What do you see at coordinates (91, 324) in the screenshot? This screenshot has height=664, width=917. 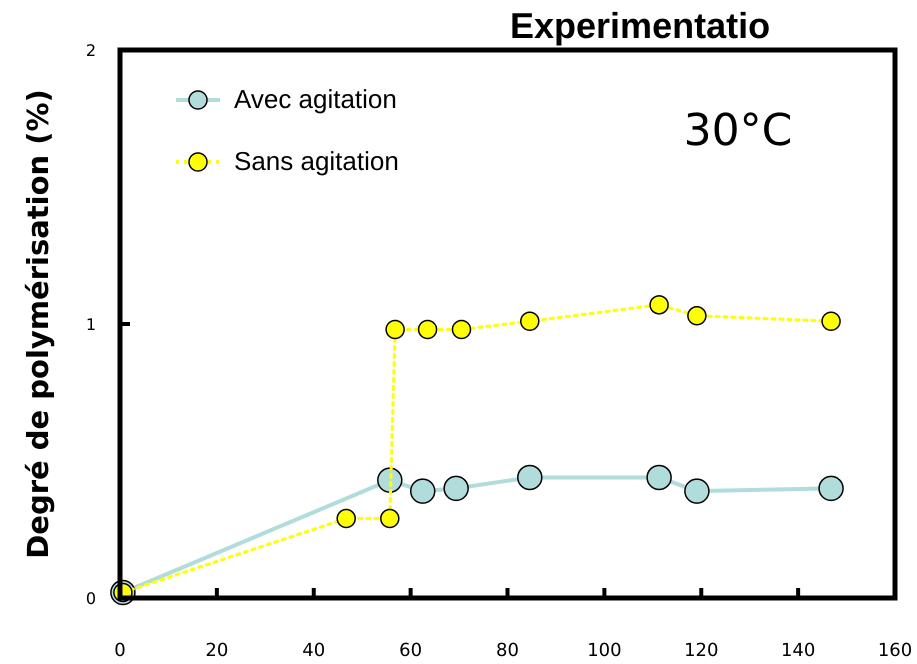 I see `y-tick-label: 1` at bounding box center [91, 324].